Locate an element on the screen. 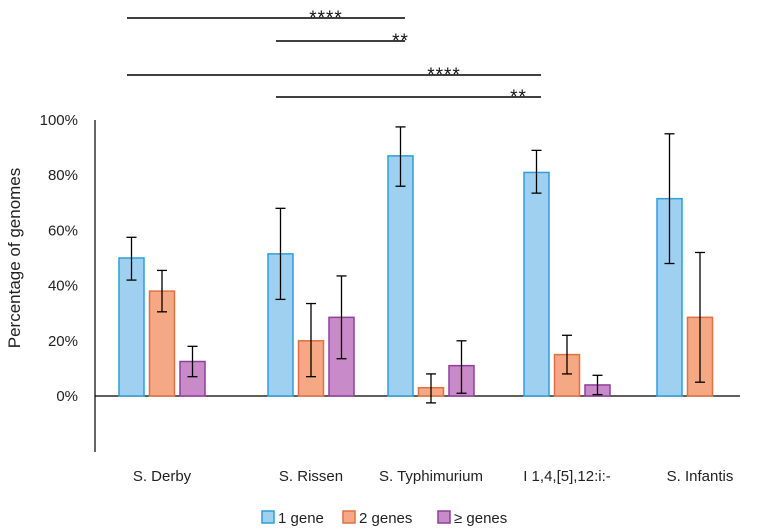  x-category-label: S. Rissen is located at coordinates (311, 476).